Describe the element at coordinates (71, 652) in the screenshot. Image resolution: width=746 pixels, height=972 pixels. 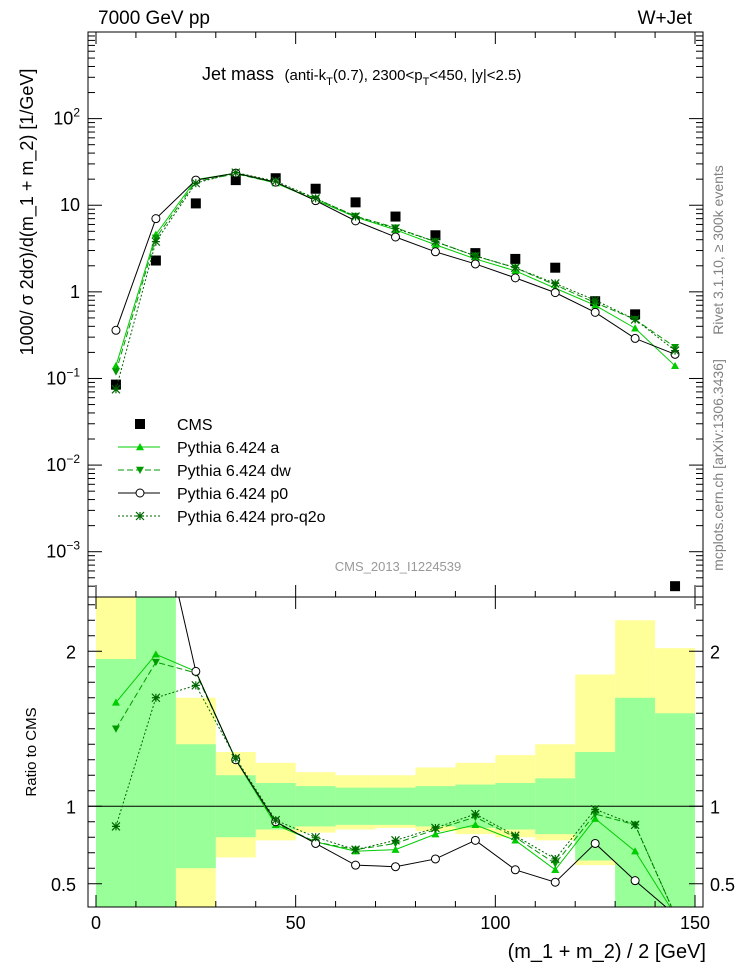
I see `ratio-y-tick-label: 2` at that location.